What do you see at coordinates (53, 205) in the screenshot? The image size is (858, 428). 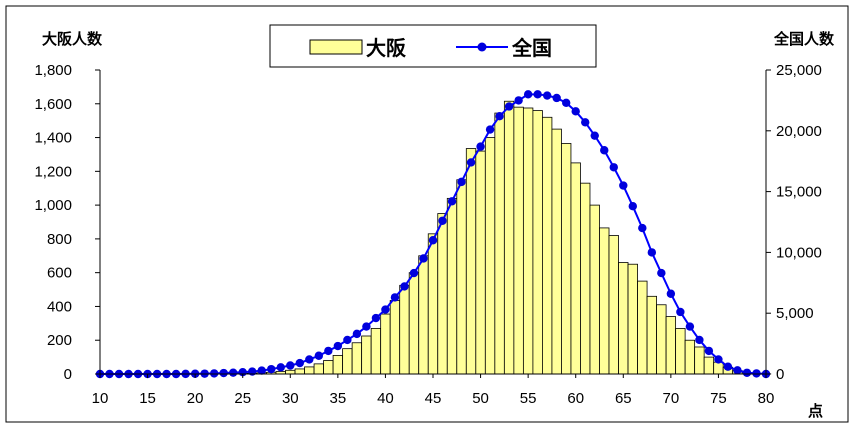 I see `y-left-tick-label: 1,000` at bounding box center [53, 205].